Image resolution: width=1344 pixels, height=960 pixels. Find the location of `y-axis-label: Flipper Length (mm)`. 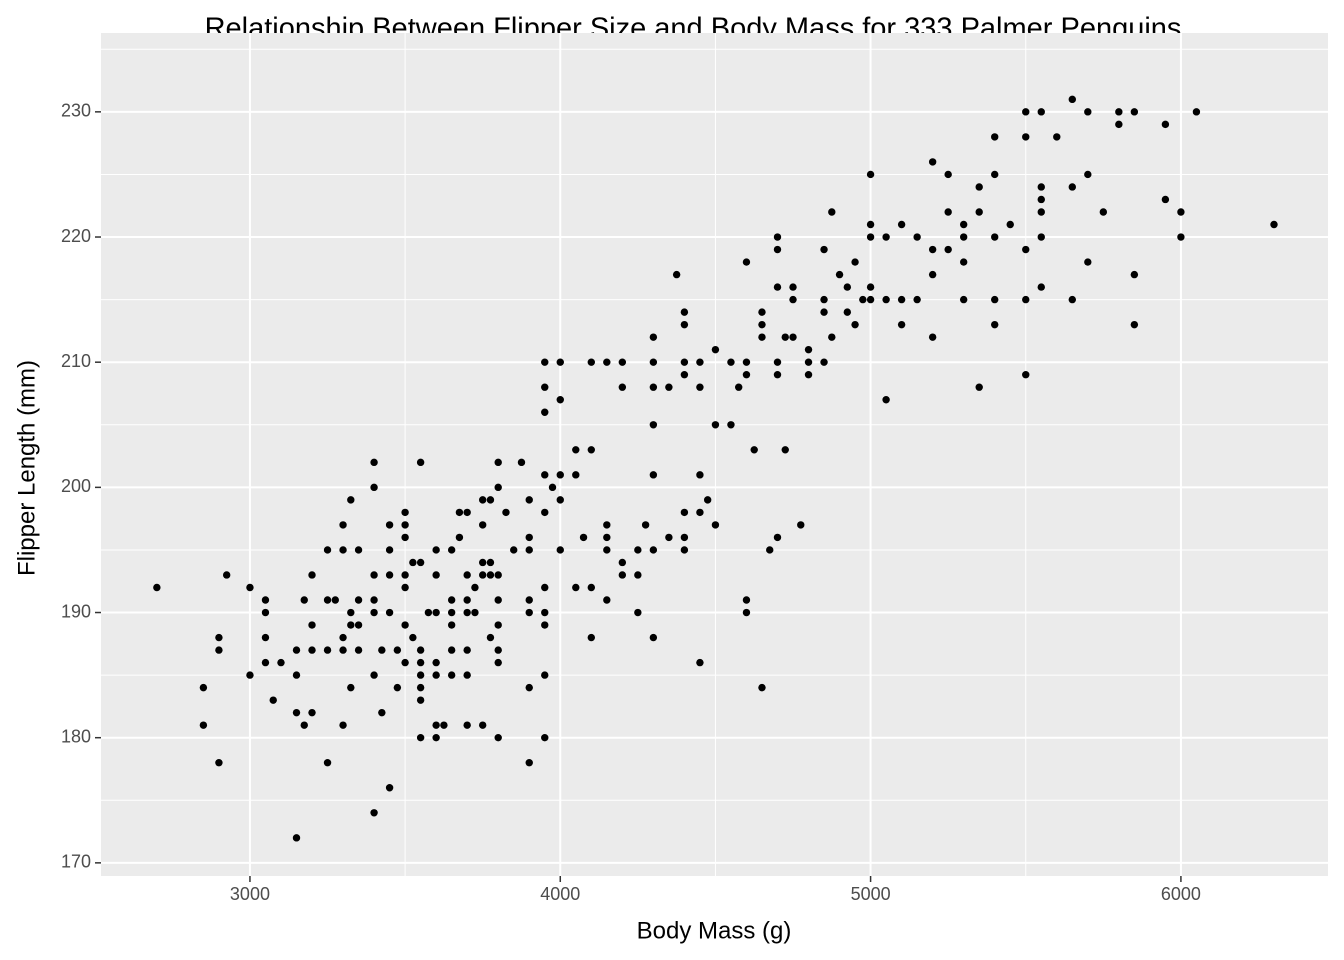

y-axis-label: Flipper Length (mm) is located at coordinates (26, 468).